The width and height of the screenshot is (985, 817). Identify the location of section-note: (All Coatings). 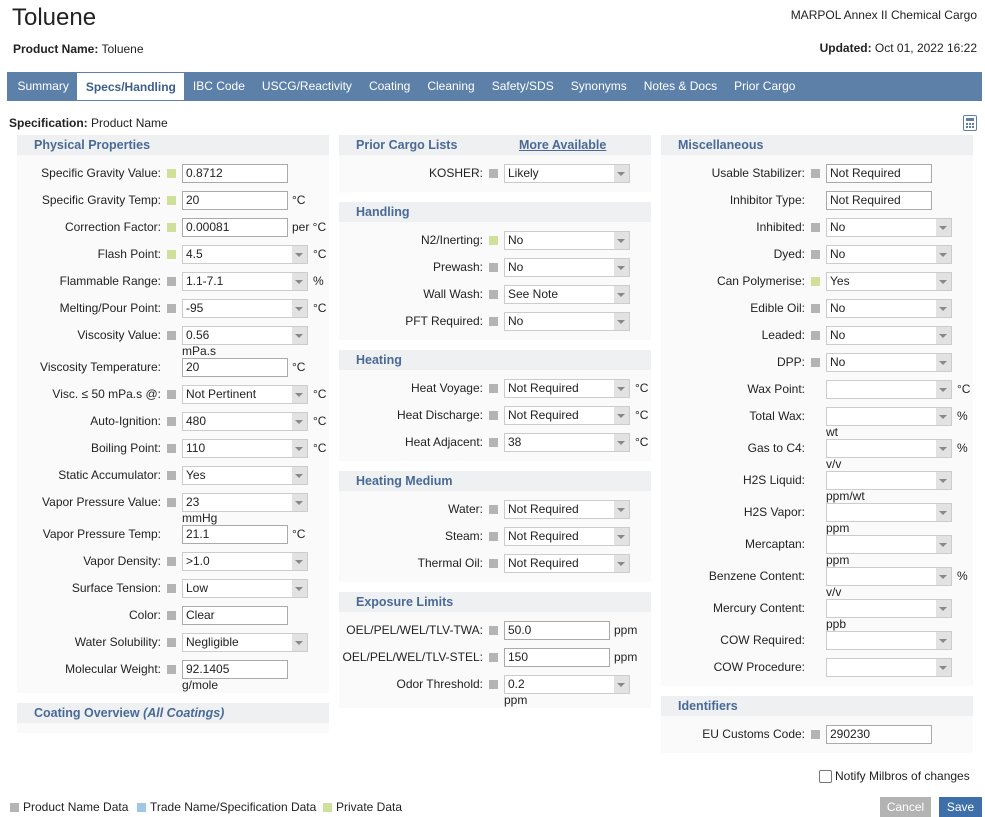
(184, 713).